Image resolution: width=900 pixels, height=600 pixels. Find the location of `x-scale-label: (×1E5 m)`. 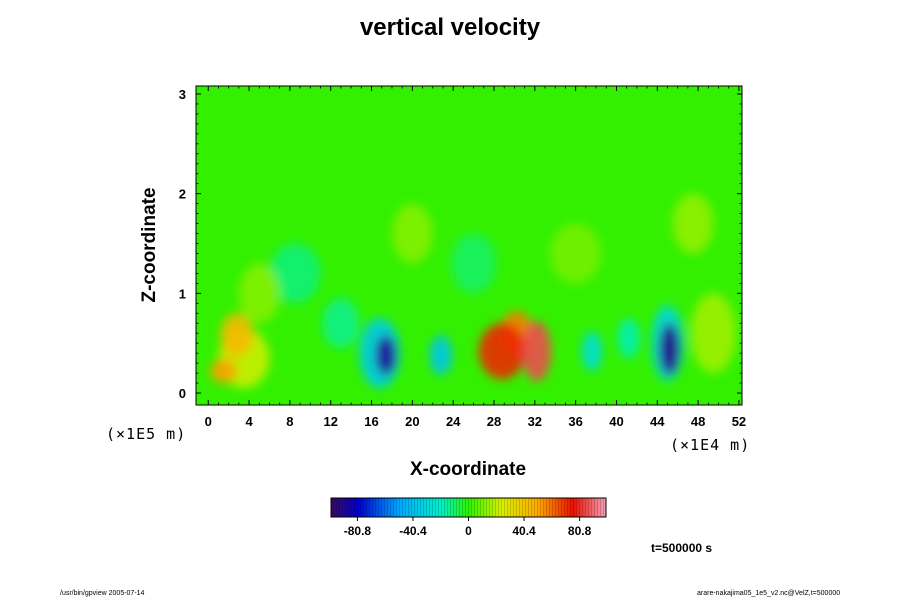

x-scale-label: (×1E5 m) is located at coordinates (146, 434).